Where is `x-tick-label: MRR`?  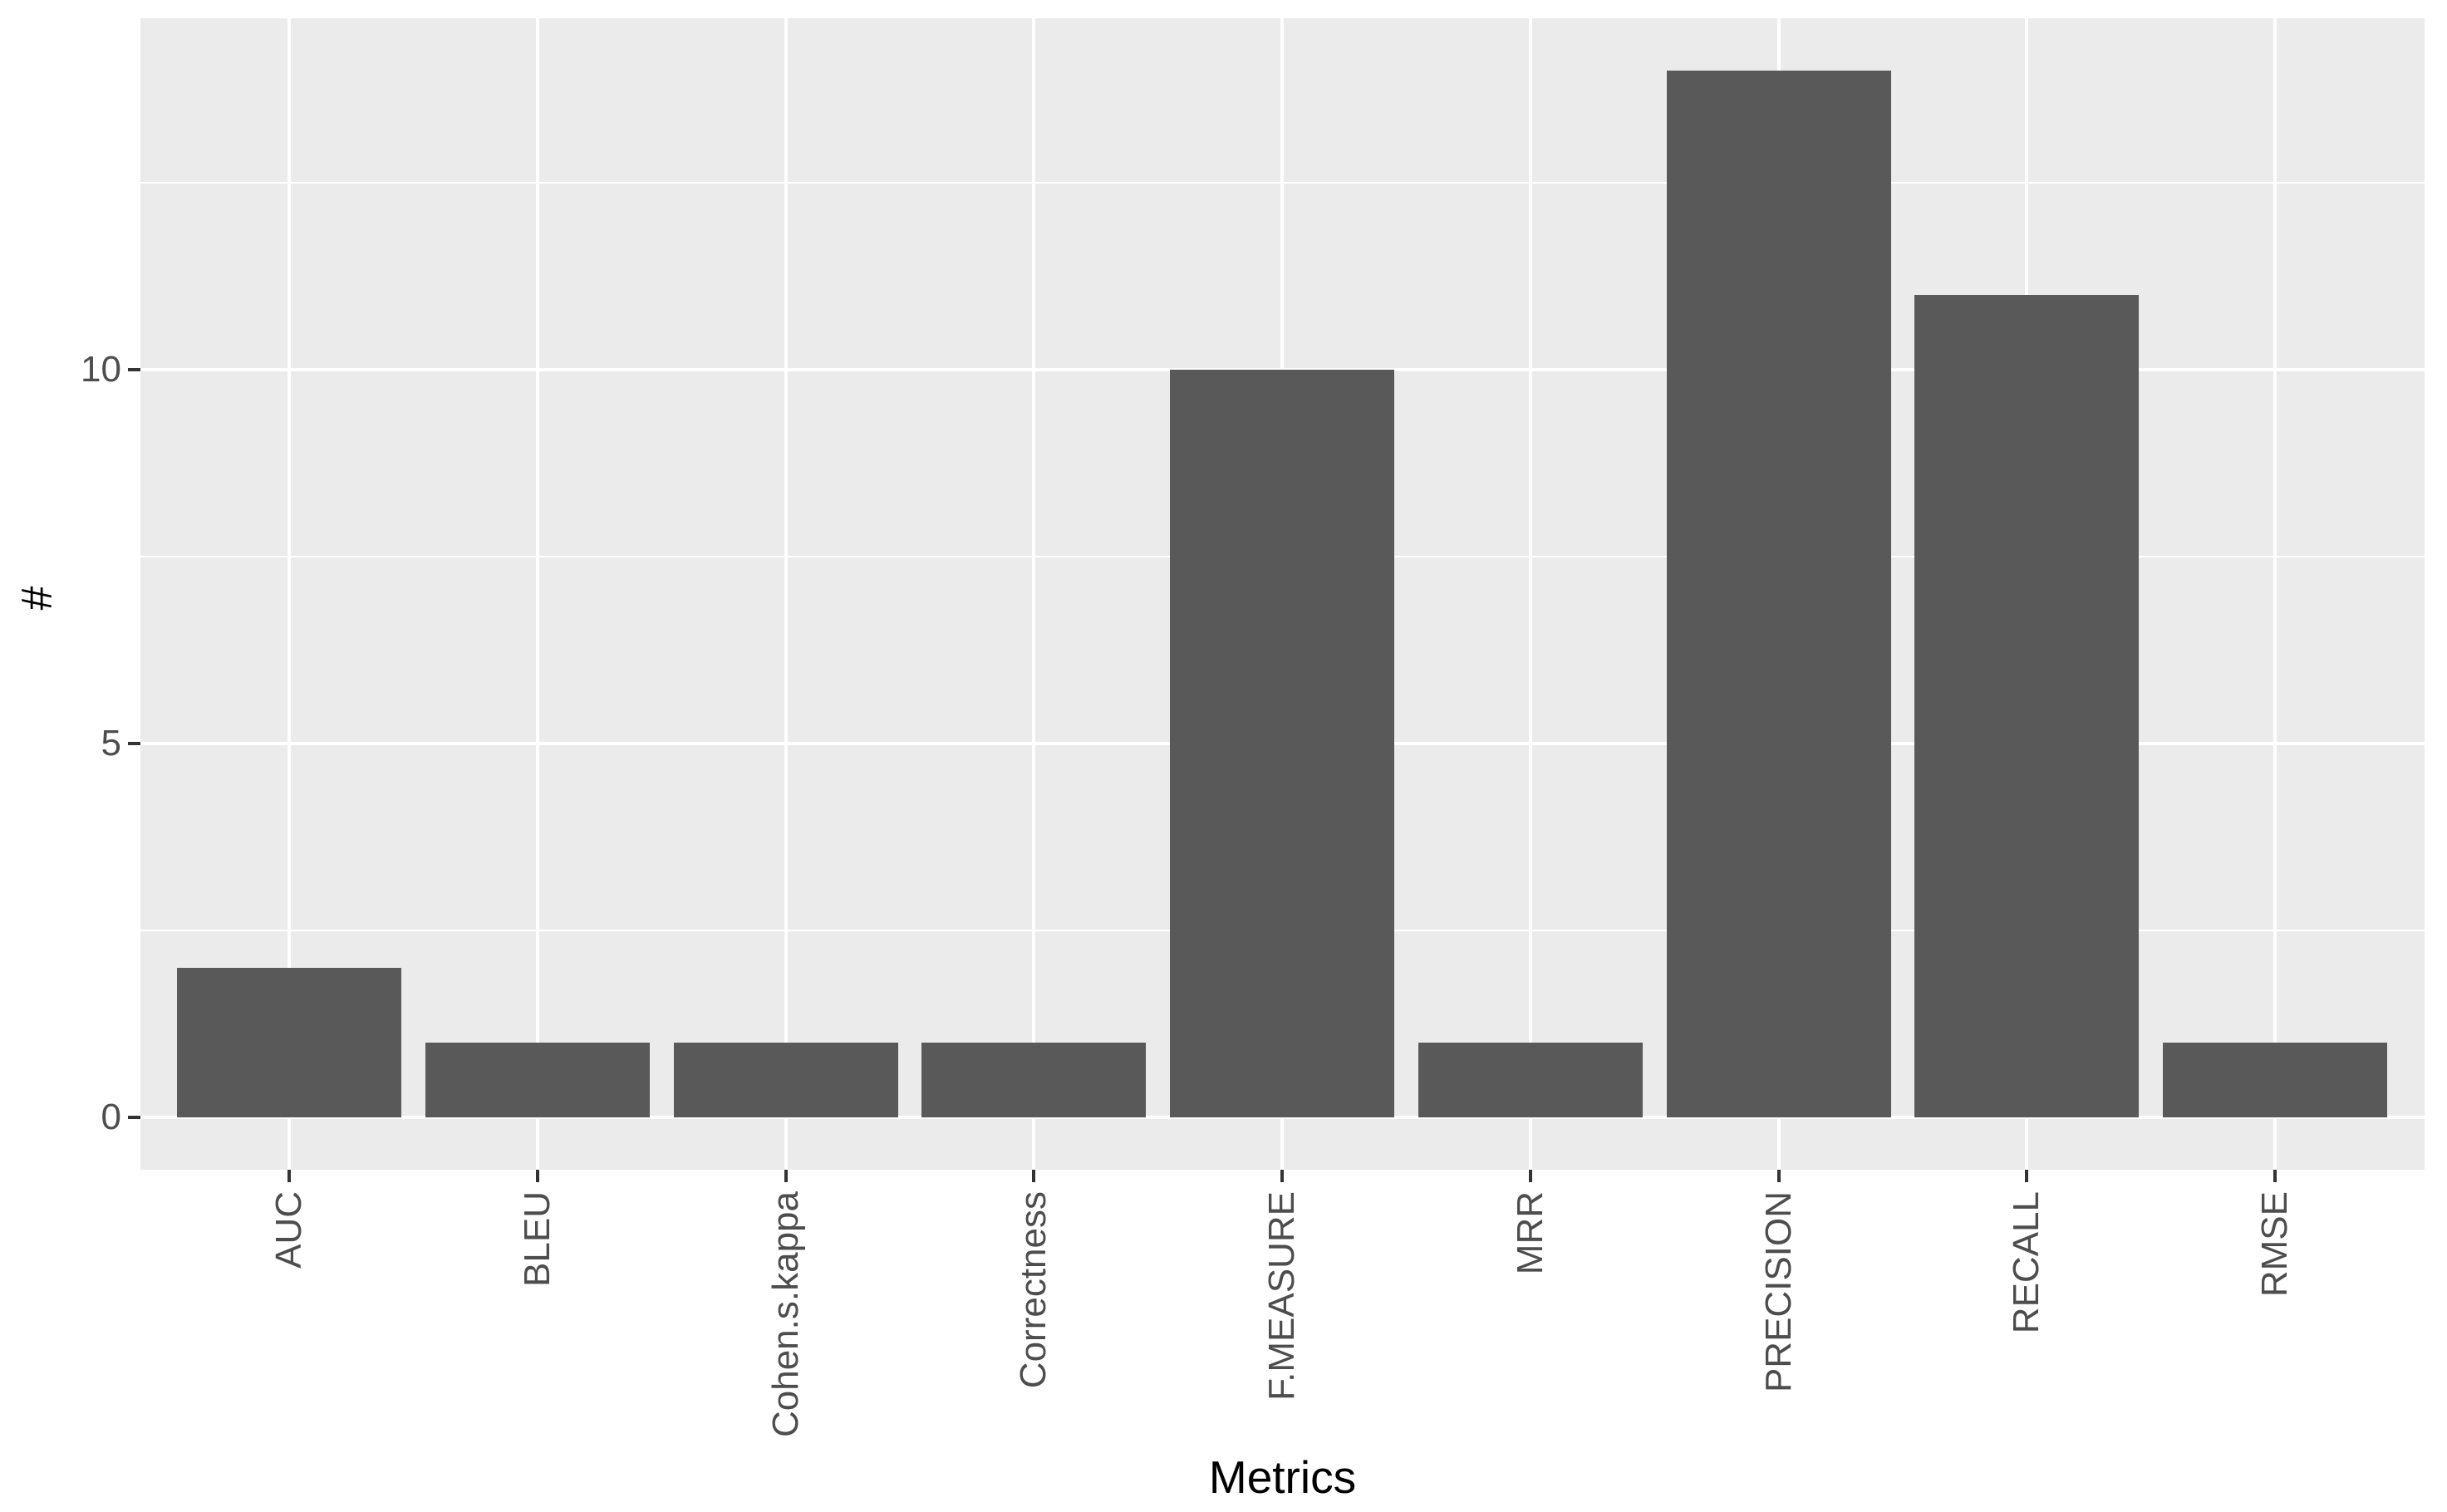 x-tick-label: MRR is located at coordinates (1530, 1233).